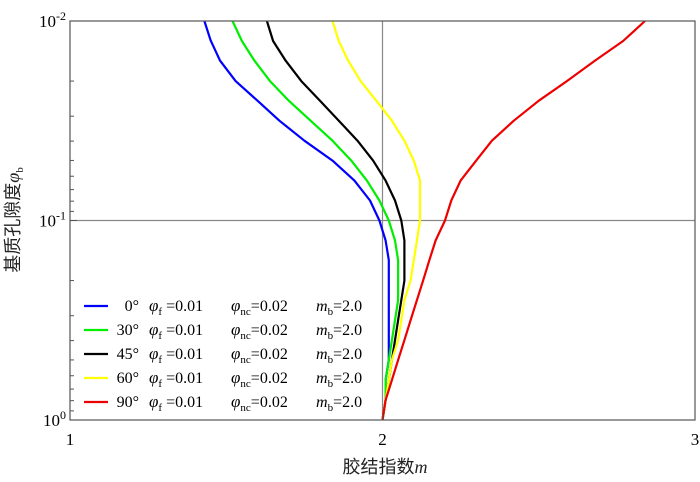 Image resolution: width=700 pixels, height=482 pixels. Describe the element at coordinates (223, 403) in the screenshot. I see `legend-entry-4: 90° φf =0.01 φnc=0.02 mb=2.0` at that location.